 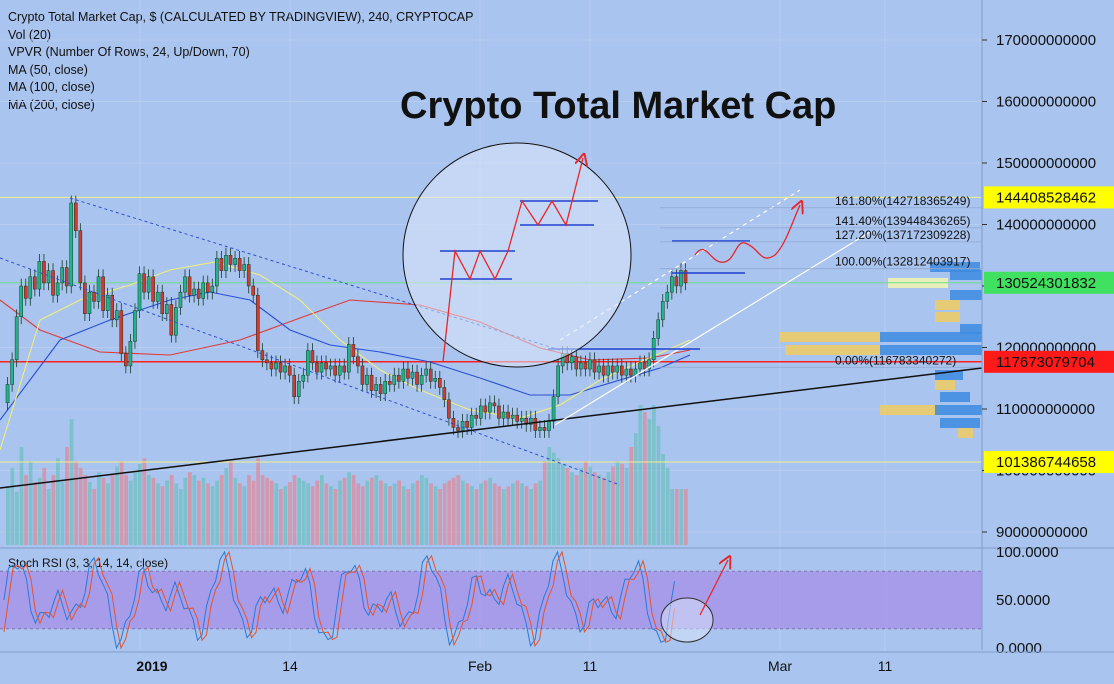 What do you see at coordinates (51, 87) in the screenshot?
I see `indicator-ma100: MA (100, close)` at bounding box center [51, 87].